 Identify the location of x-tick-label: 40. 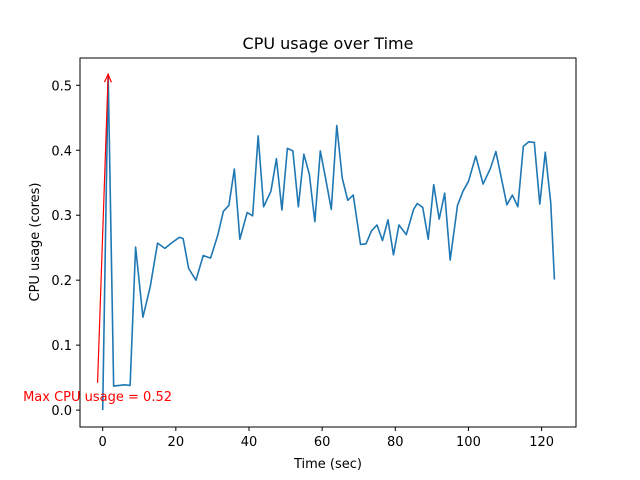
(249, 442).